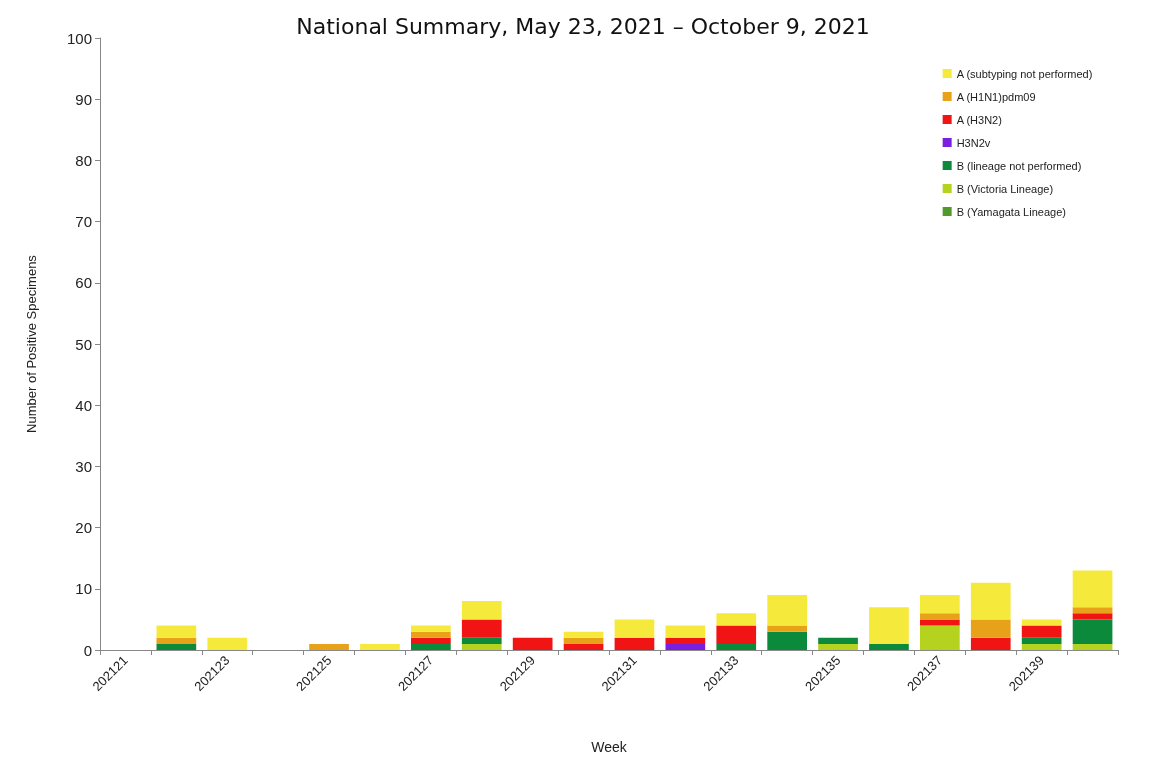 Image resolution: width=1168 pixels, height=771 pixels. What do you see at coordinates (83, 222) in the screenshot?
I see `y-tick-label: 70` at bounding box center [83, 222].